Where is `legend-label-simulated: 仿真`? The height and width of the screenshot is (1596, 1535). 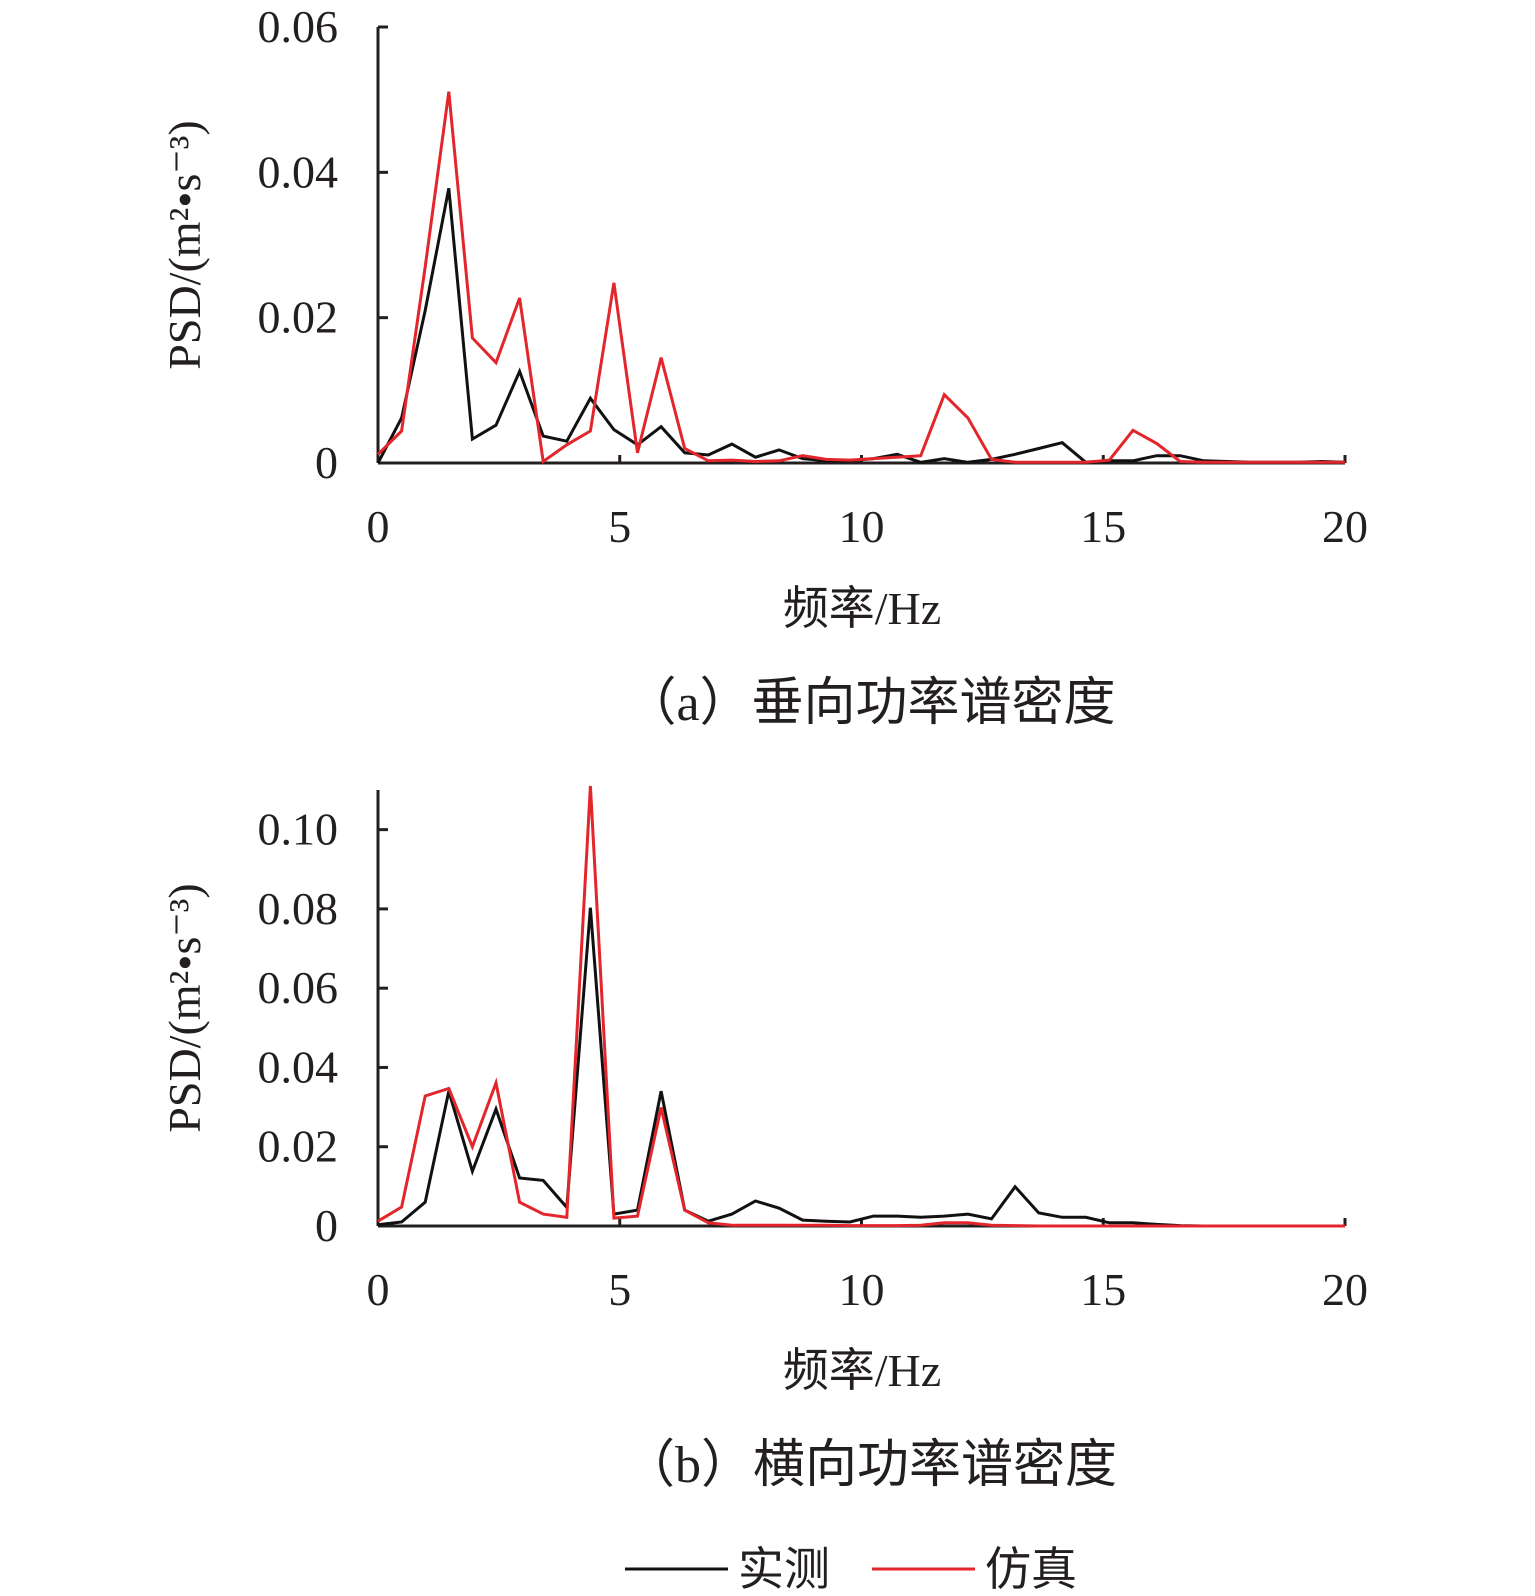 legend-label-simulated: 仿真 is located at coordinates (1031, 1569).